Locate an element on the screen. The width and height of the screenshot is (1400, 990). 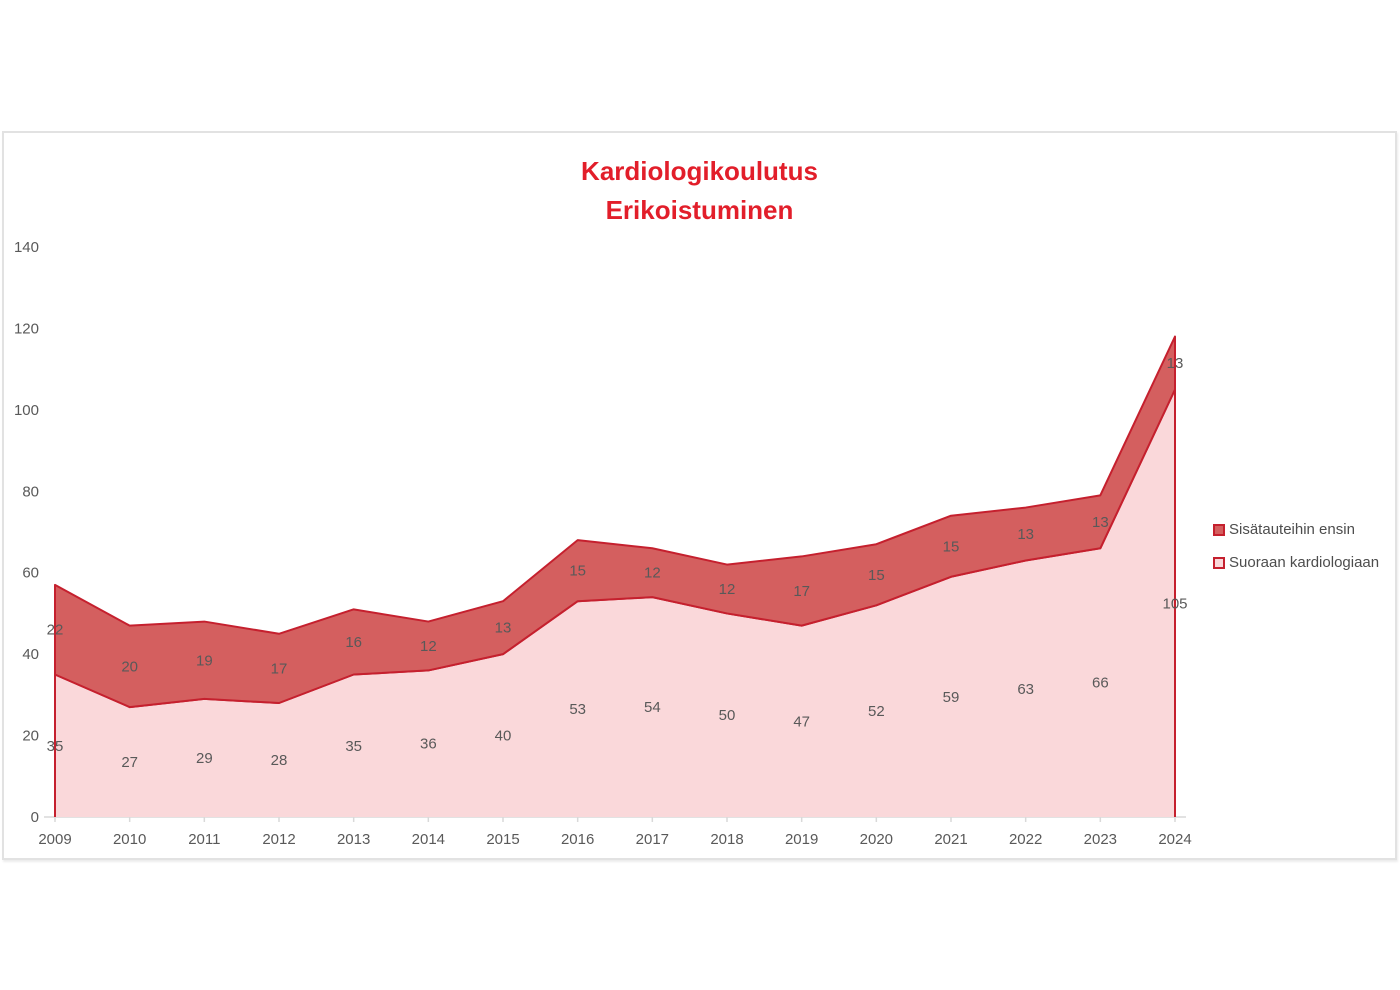
x-axis-tick-label: 2014 is located at coordinates (428, 839).